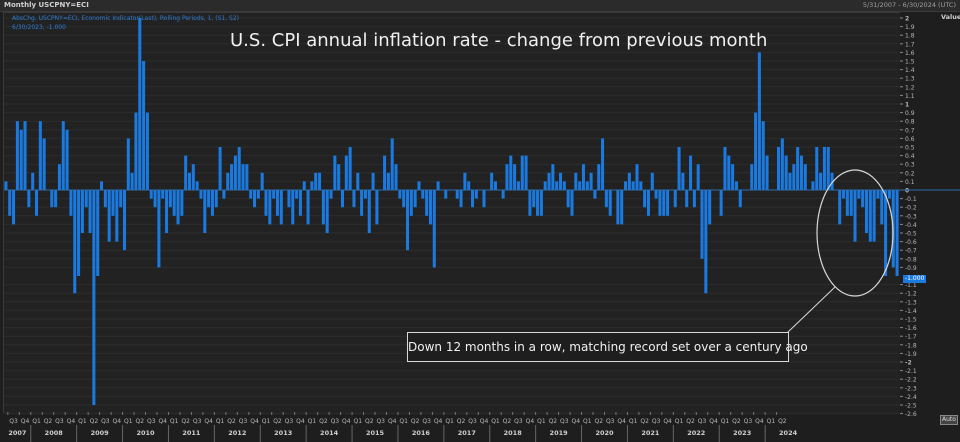  What do you see at coordinates (911, 354) in the screenshot?
I see `y-tick-label: -1.9` at bounding box center [911, 354].